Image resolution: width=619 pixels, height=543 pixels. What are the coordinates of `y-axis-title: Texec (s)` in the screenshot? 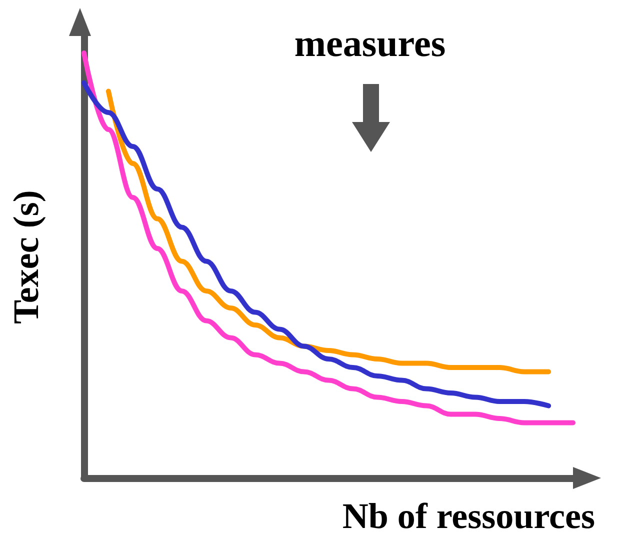 It's located at (26, 257).